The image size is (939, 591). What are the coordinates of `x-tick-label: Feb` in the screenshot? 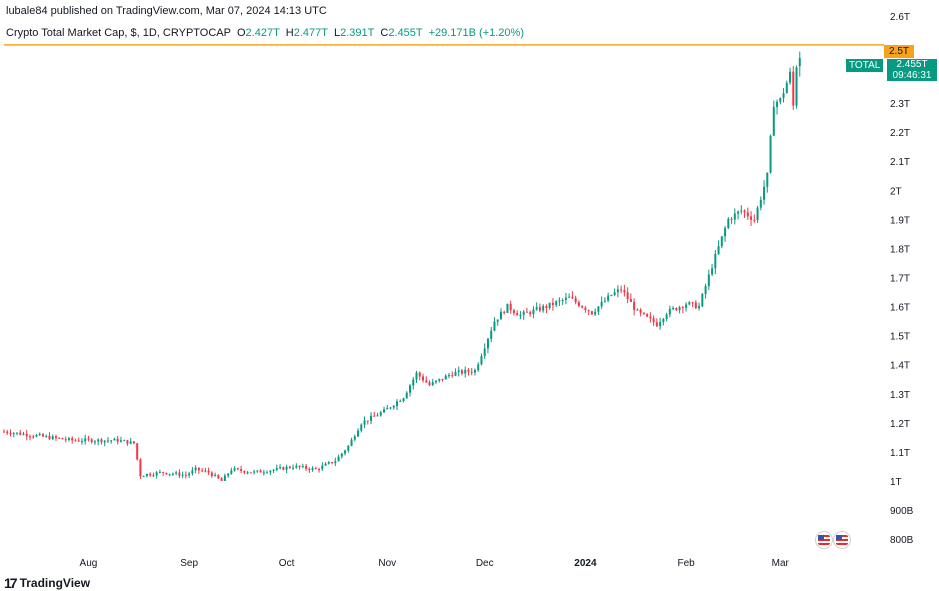 It's located at (686, 563).